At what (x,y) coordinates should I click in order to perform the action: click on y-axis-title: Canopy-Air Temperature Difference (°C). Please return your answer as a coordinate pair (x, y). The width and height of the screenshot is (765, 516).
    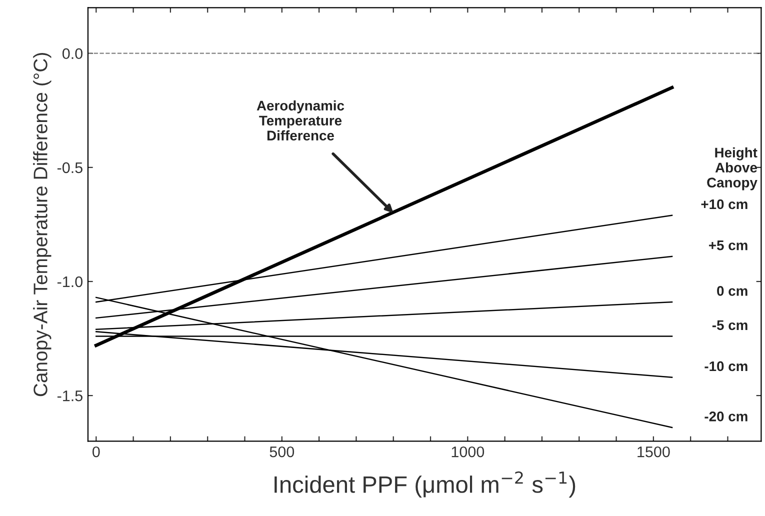
    Looking at the image, I should click on (42, 224).